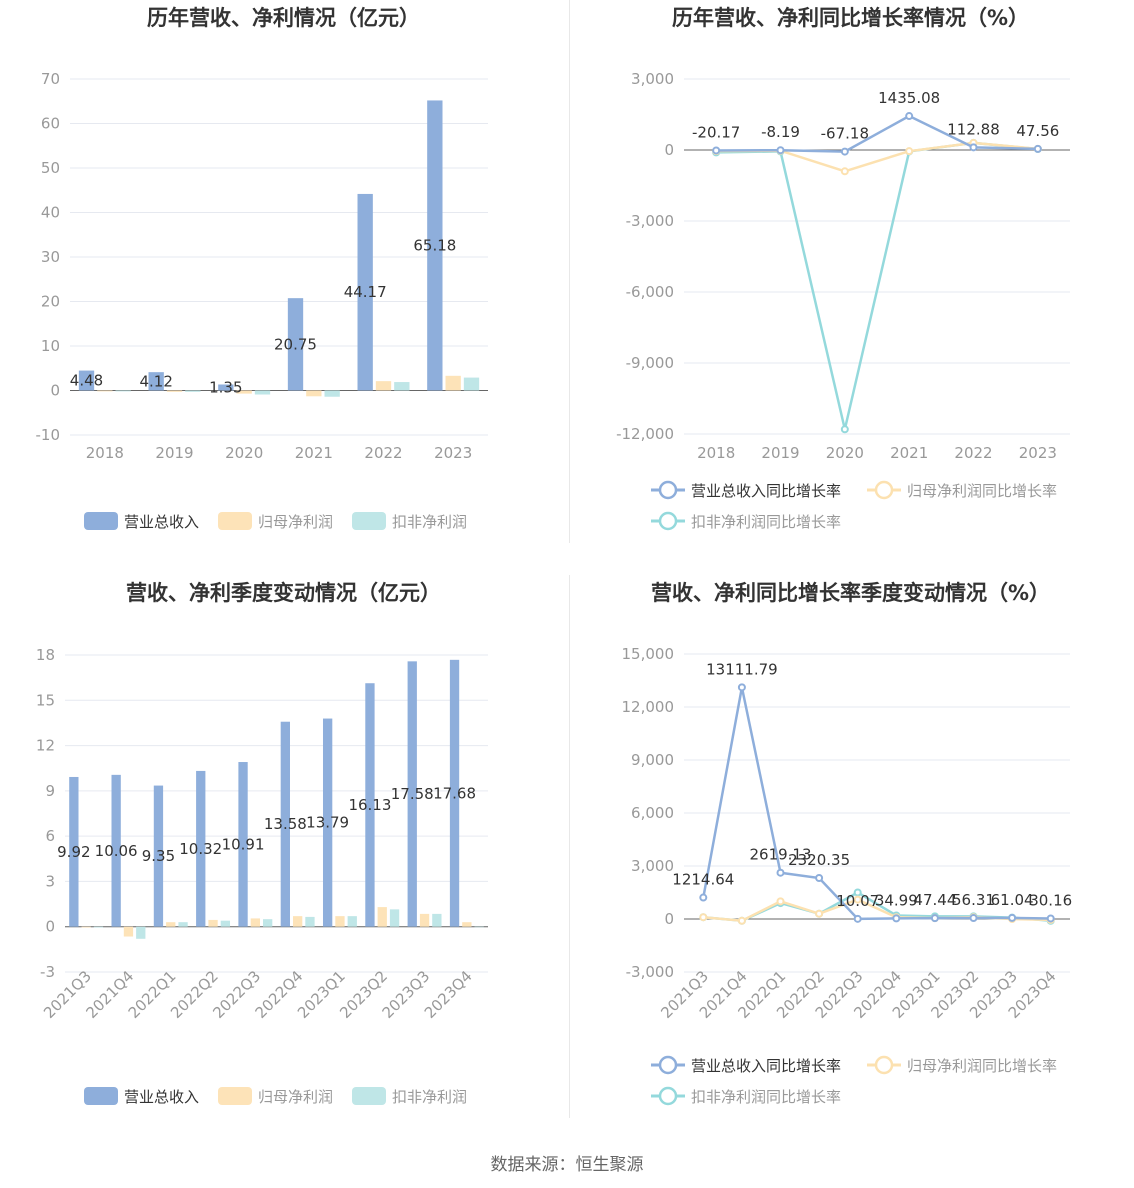 The image size is (1134, 1188). What do you see at coordinates (283, 593) in the screenshot?
I see `chart-title: 营收、净利季度变动情况（亿元）` at bounding box center [283, 593].